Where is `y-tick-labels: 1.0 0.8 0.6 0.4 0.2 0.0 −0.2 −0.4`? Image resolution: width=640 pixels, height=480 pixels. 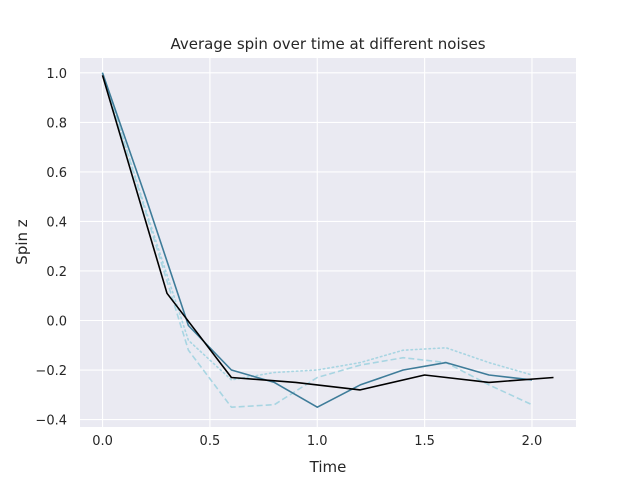
y-tick-labels: 1.0 0.8 0.6 0.4 0.2 0.0 −0.2 −0.4 is located at coordinates (51, 248).